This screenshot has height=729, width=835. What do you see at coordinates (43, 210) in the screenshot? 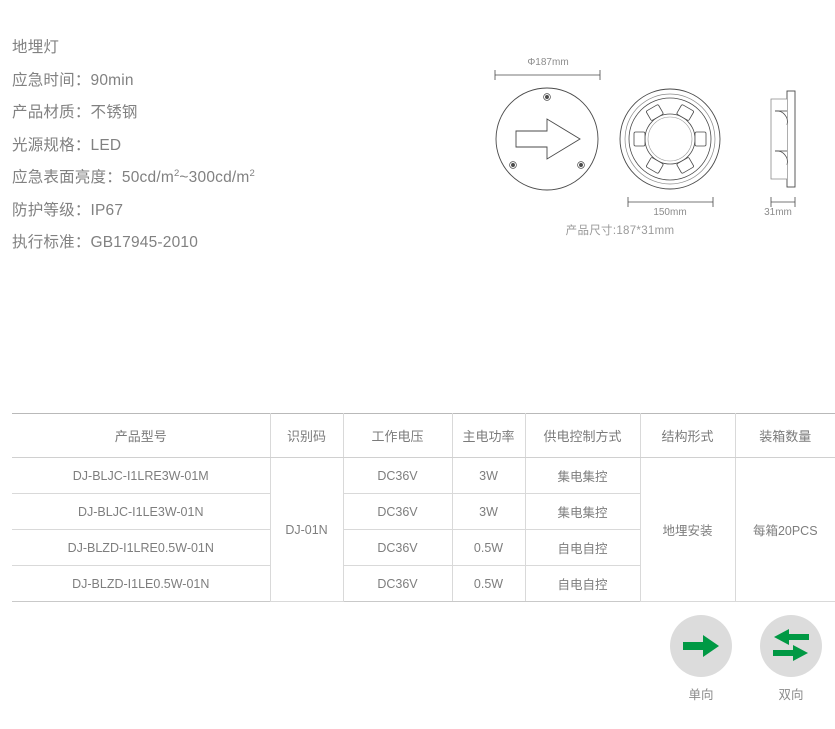
I see `spec-label: 防护等级` at bounding box center [43, 210].